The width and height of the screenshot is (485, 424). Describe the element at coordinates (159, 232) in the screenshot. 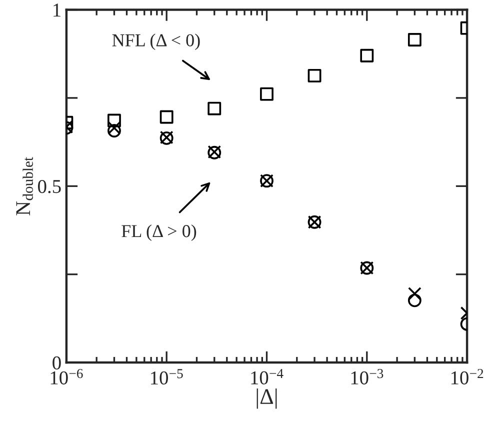

I see `annotation: FL (Δ > 0)` at that location.